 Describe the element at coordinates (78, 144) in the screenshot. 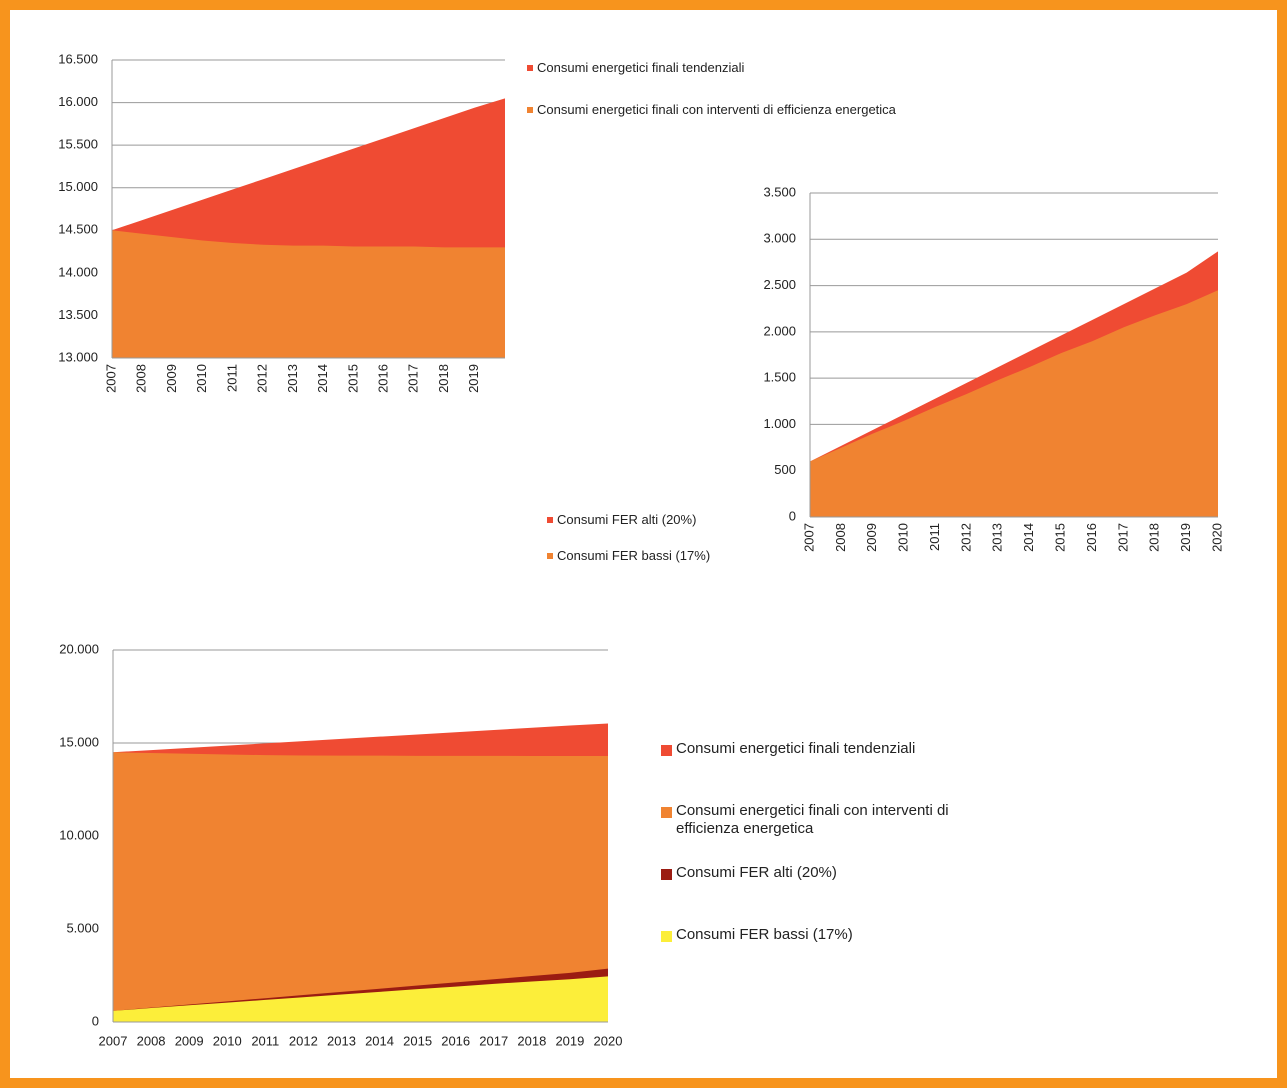

I see `y-tick-label: 15.500` at that location.